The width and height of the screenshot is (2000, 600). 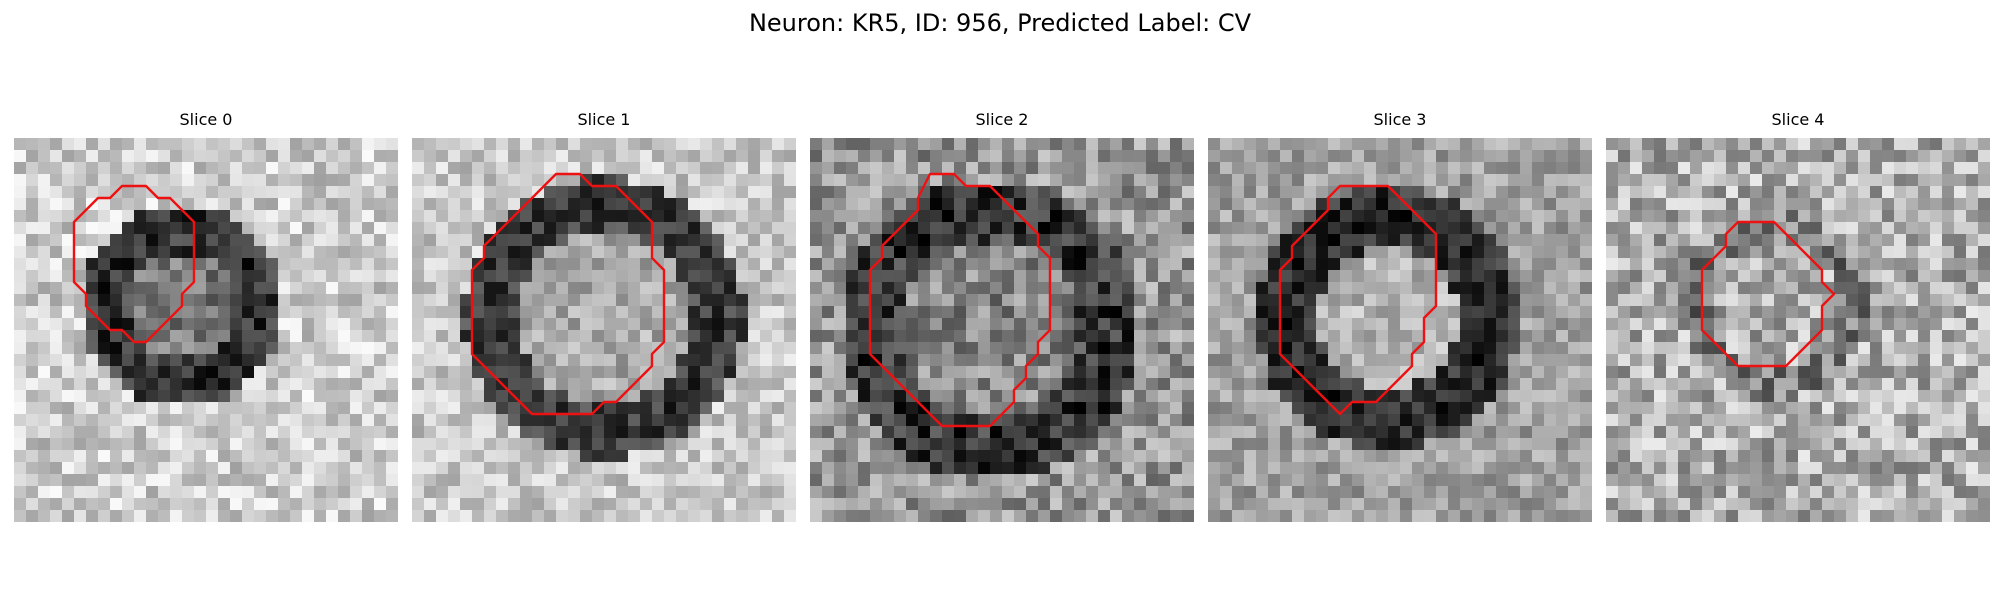 I want to click on slice-title: Slice 1, so click(x=604, y=119).